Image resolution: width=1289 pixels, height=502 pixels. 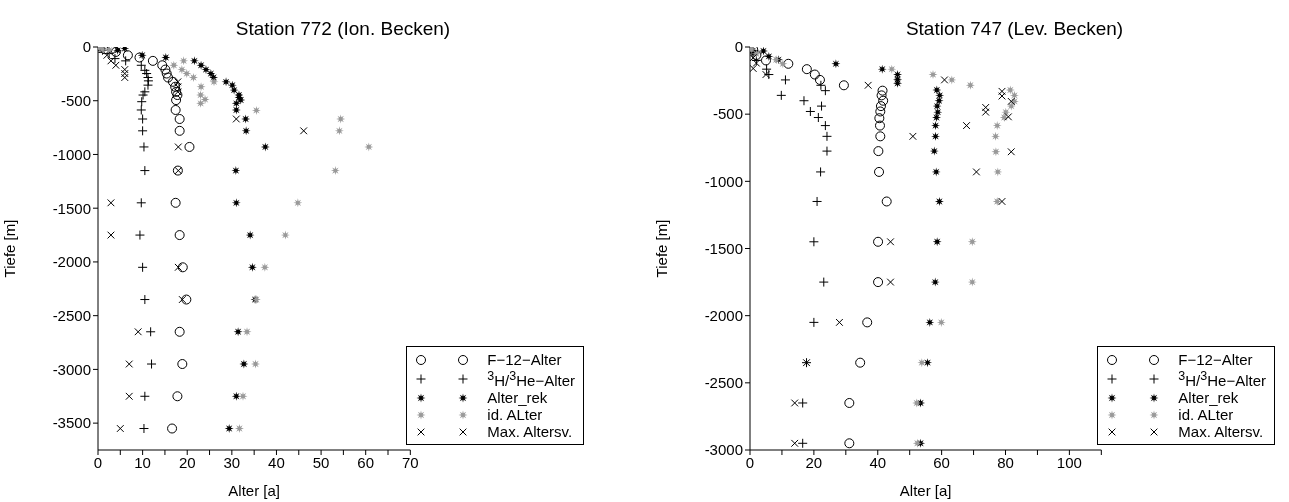 What do you see at coordinates (142, 462) in the screenshot?
I see `x-tick-label: 10` at bounding box center [142, 462].